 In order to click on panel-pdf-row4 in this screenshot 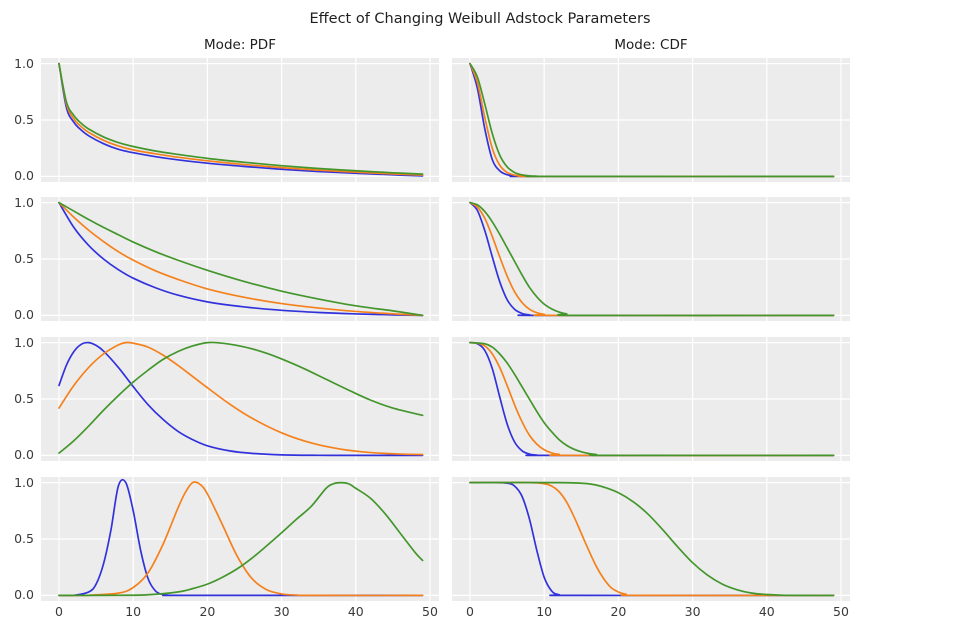, I will do `click(240, 539)`.